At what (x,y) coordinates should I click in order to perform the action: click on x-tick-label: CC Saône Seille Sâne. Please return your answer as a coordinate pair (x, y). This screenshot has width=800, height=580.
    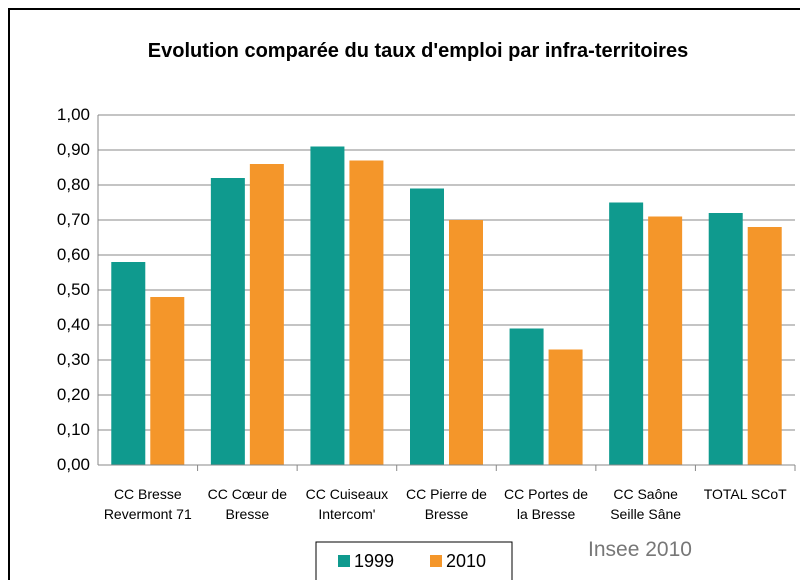
    Looking at the image, I should click on (646, 504).